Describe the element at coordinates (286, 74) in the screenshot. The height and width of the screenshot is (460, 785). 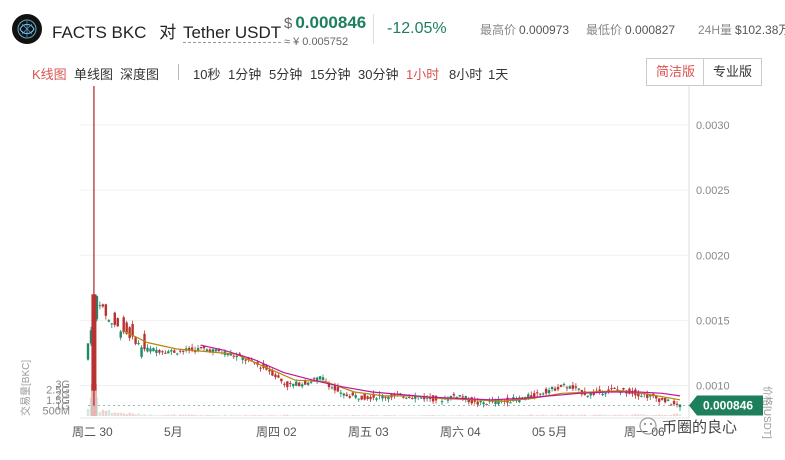
I see `interval-5m: 5分钟` at that location.